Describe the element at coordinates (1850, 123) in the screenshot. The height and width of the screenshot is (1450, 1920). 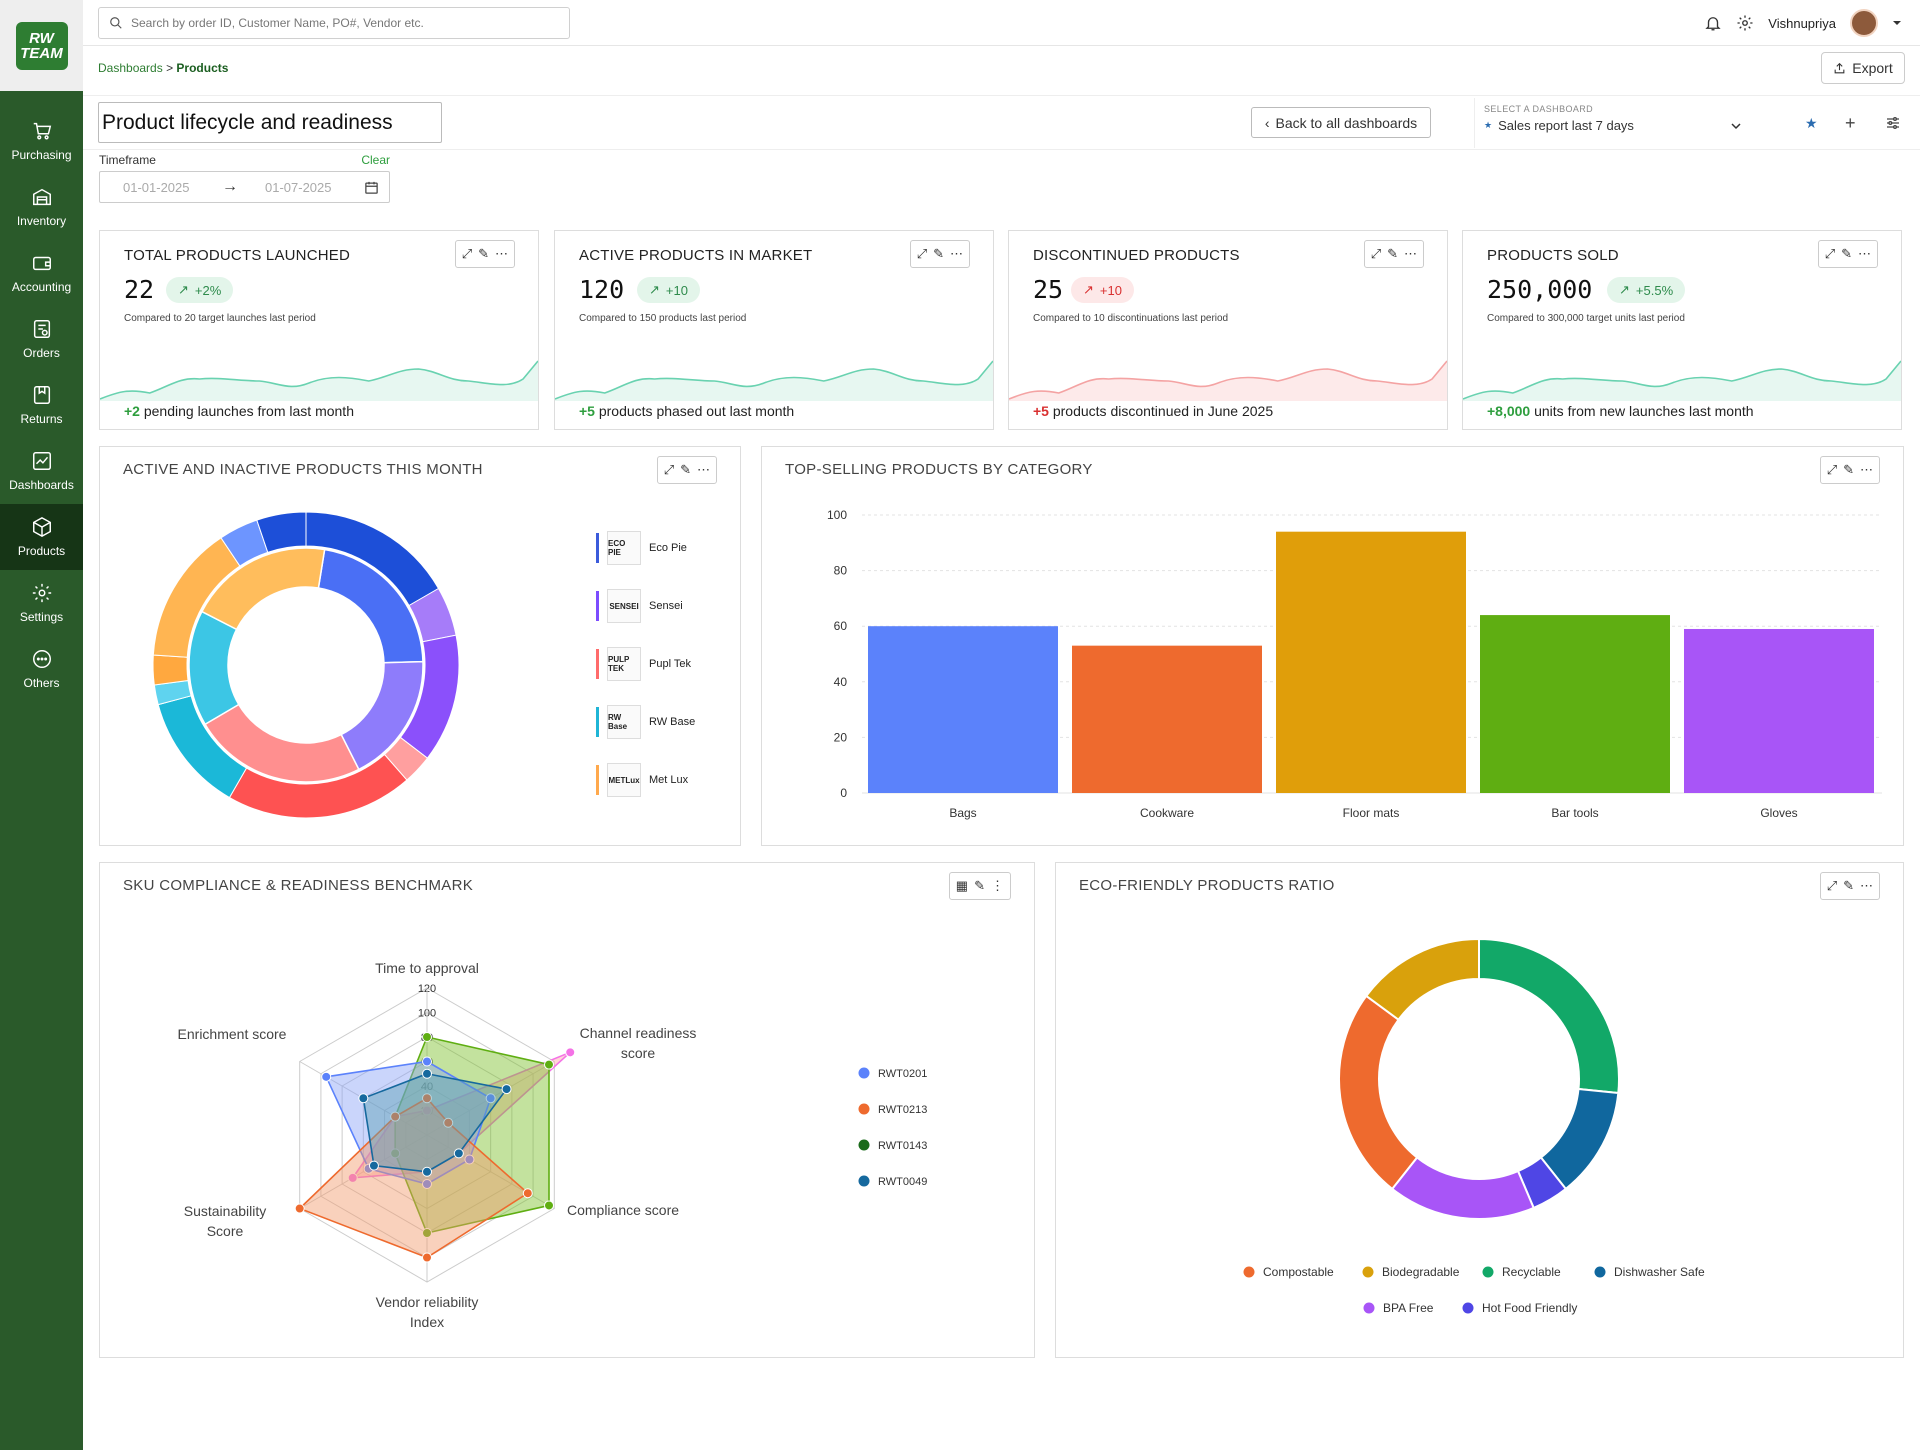
I see `add-icon: +` at that location.